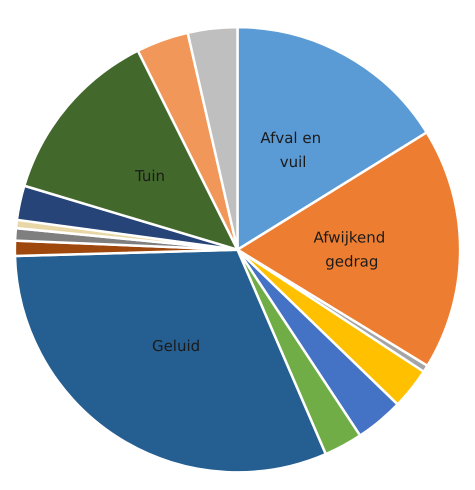 The width and height of the screenshot is (475, 490). What do you see at coordinates (352, 249) in the screenshot?
I see `slice-label: Afwijkend gedrag` at bounding box center [352, 249].